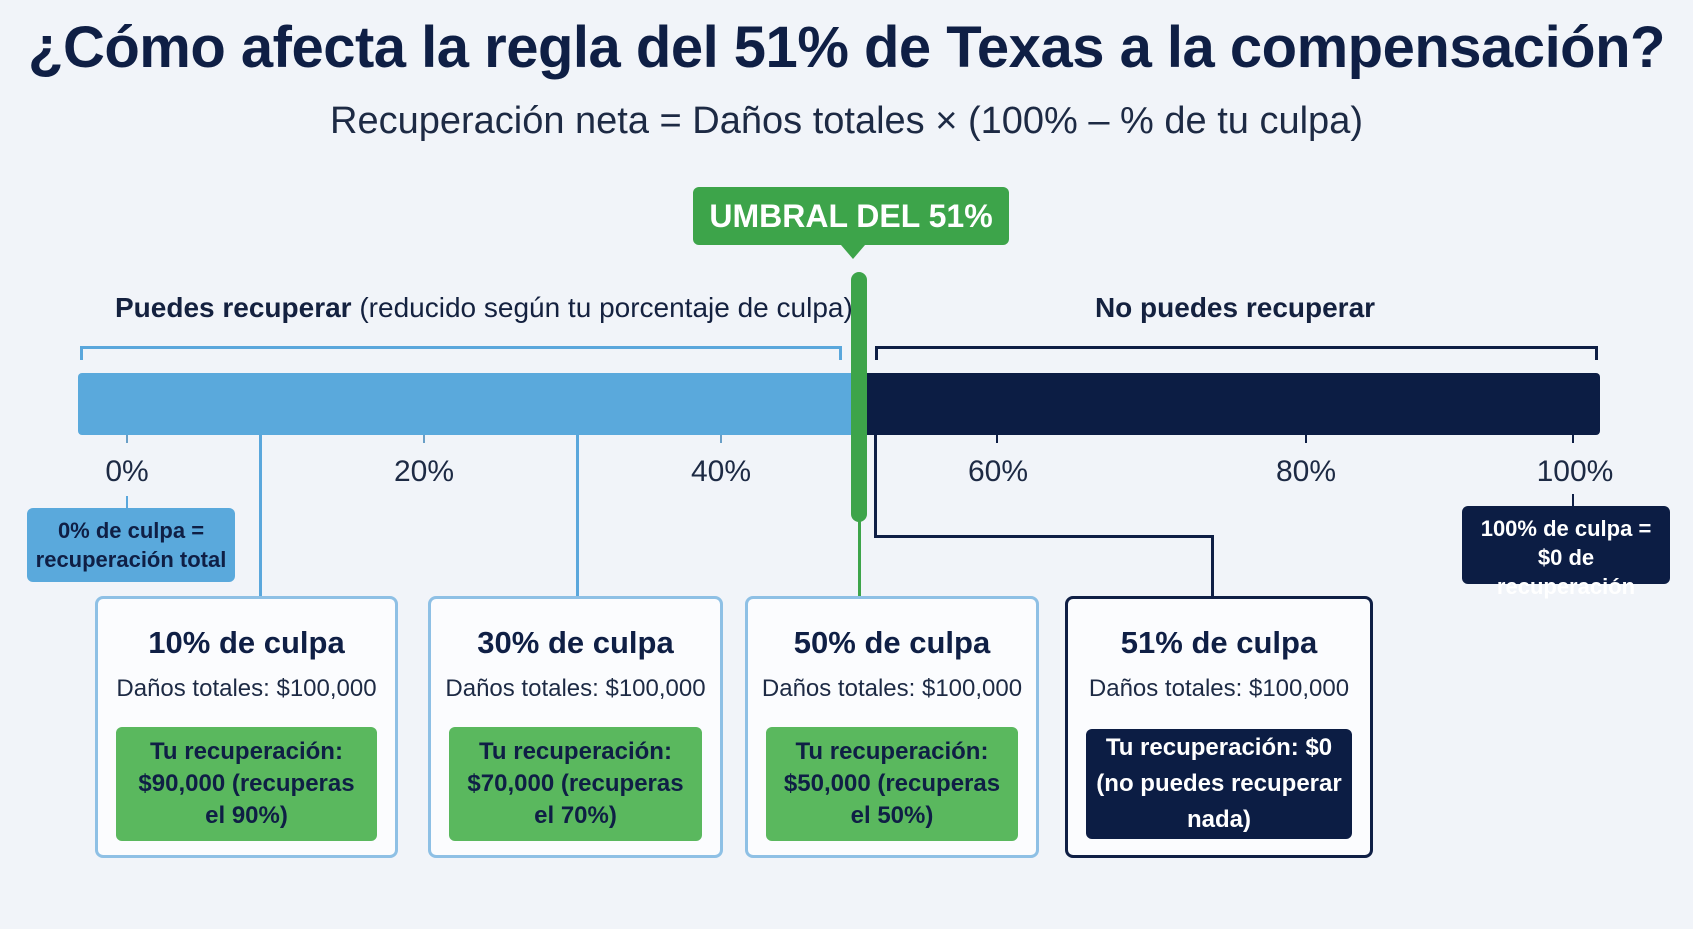 Image resolution: width=1693 pixels, height=929 pixels. I want to click on no-recover-zone-label: No puedes recuperar, so click(1235, 307).